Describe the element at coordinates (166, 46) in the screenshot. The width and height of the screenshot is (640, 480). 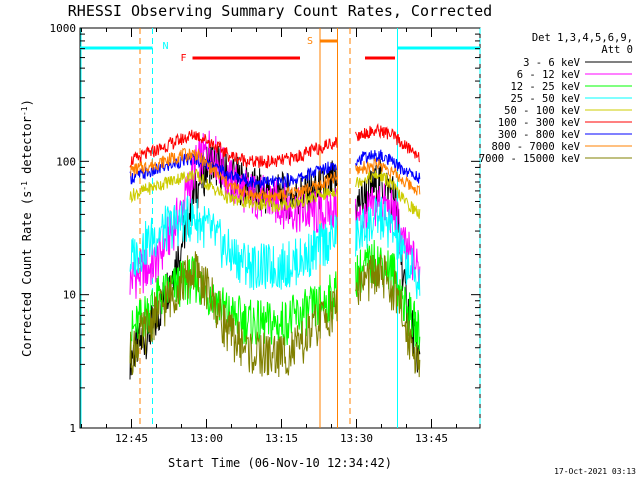
I see `night-marker-label: N` at that location.